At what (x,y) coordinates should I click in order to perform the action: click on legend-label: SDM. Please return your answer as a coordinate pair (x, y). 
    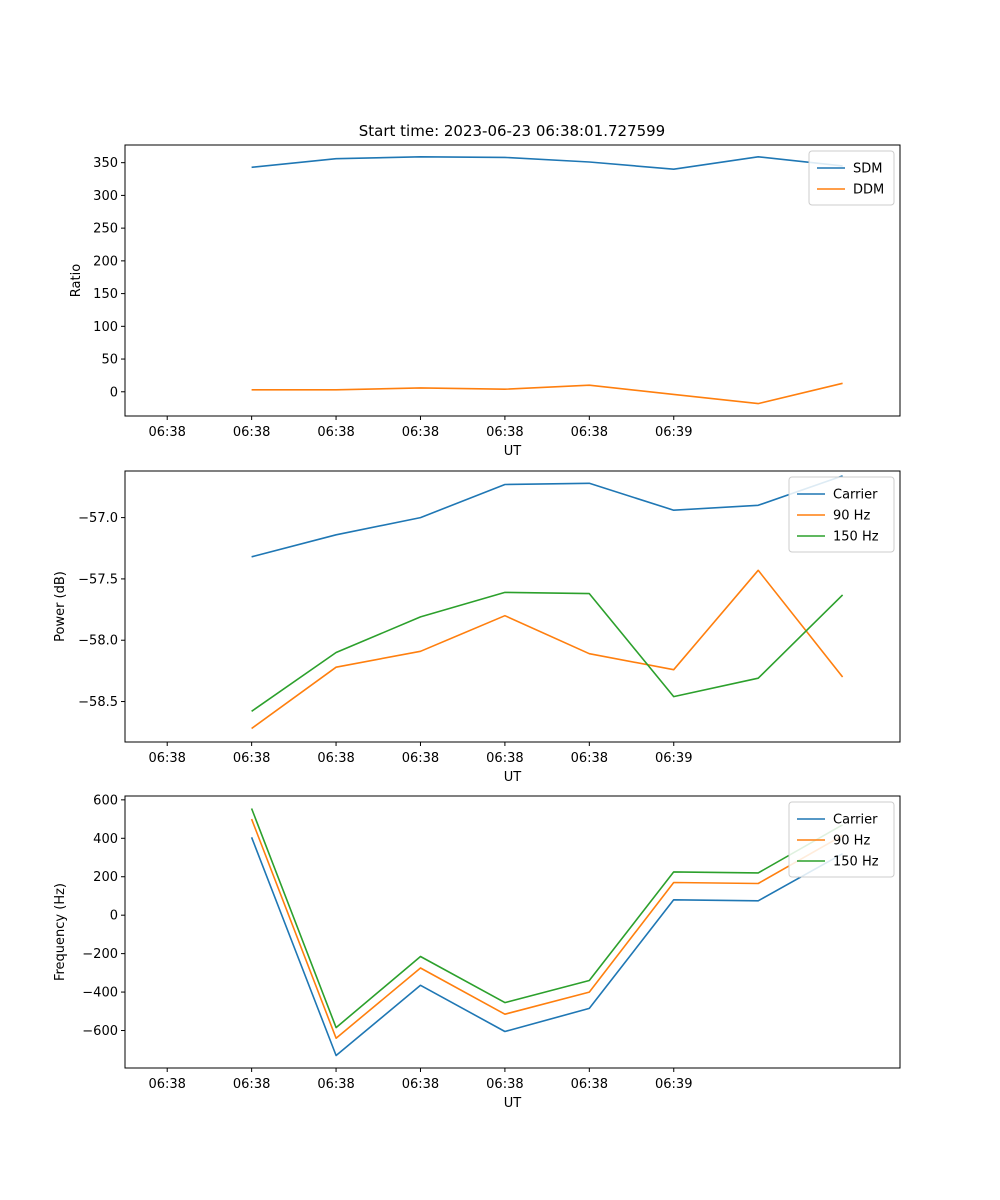
    Looking at the image, I should click on (867, 169).